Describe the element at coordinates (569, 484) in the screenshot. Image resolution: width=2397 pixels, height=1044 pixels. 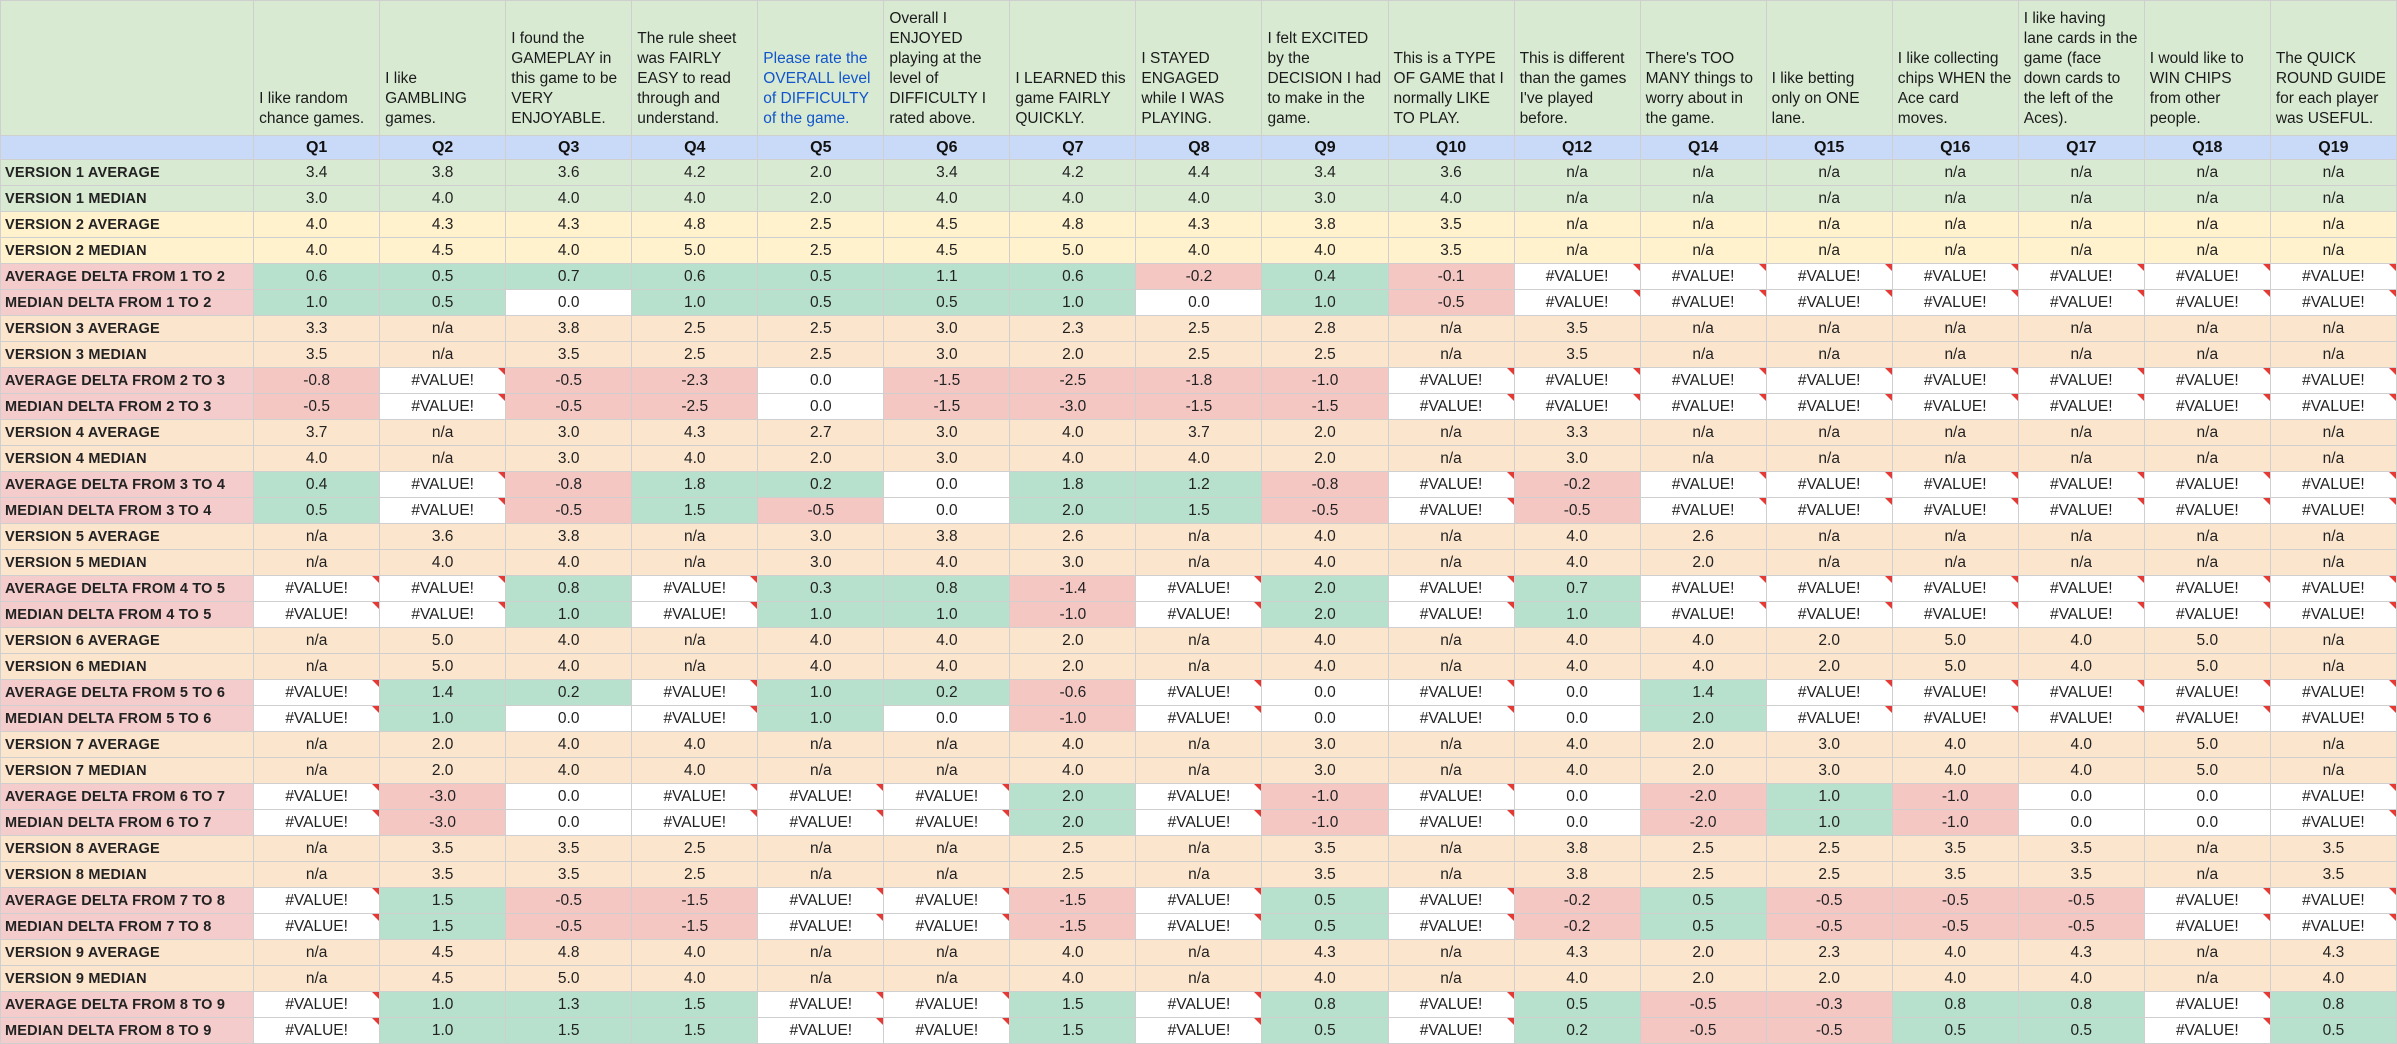
I see `data-cell: -0.8` at that location.